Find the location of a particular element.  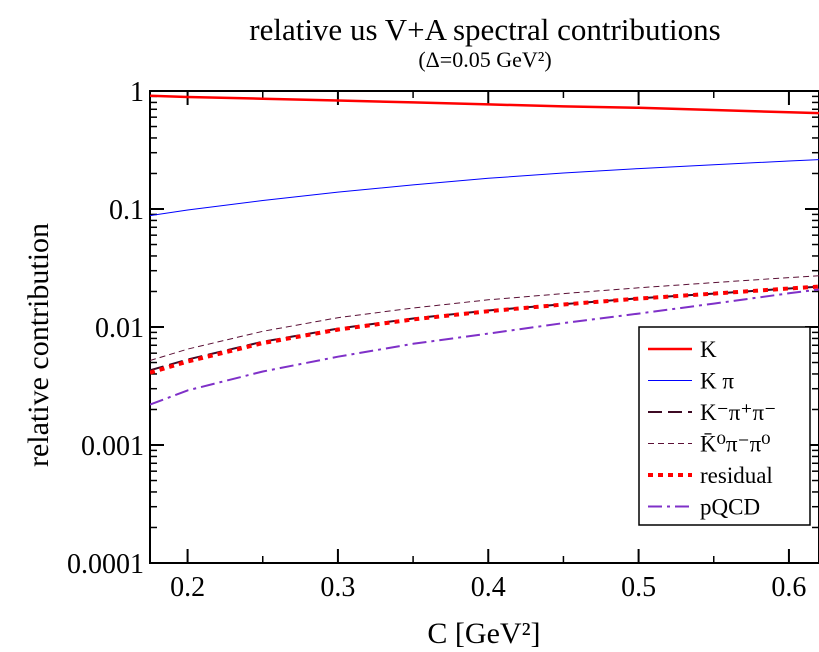

x-axis-label: C [GeV²] is located at coordinates (483, 633).